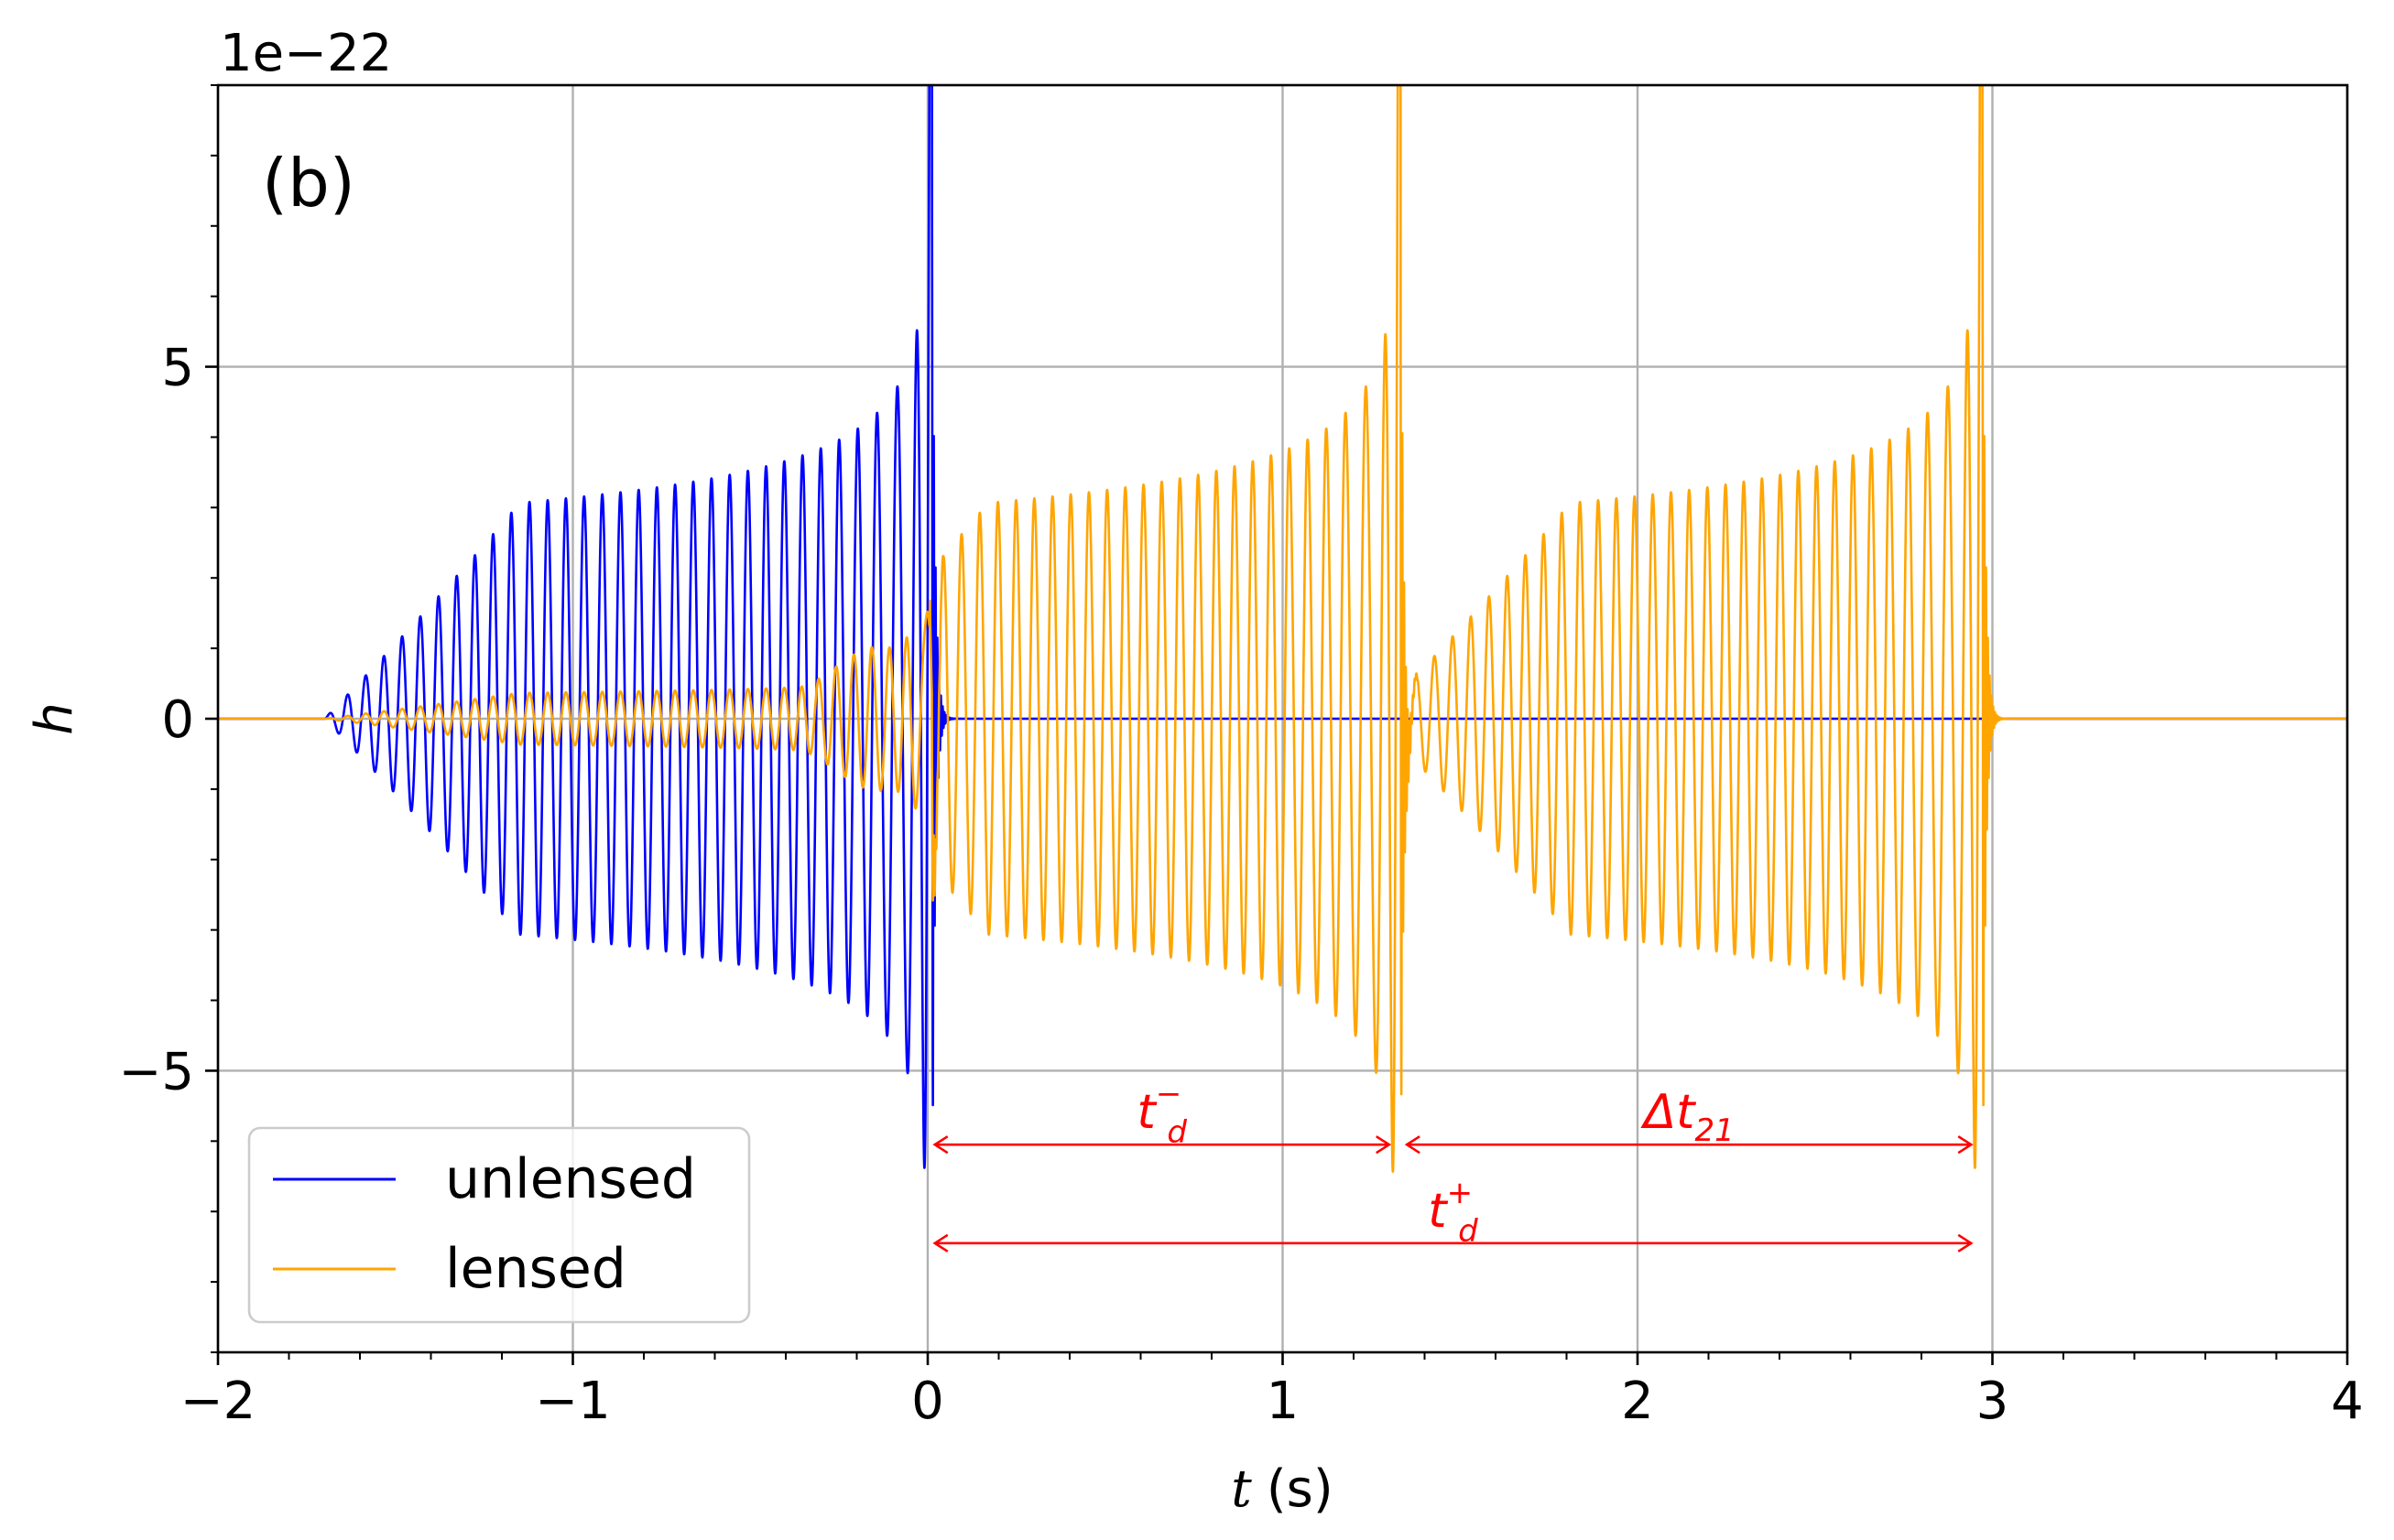 Image resolution: width=2394 pixels, height=1540 pixels. What do you see at coordinates (1241, 1489) in the screenshot?
I see `x-axis-variable: t` at bounding box center [1241, 1489].